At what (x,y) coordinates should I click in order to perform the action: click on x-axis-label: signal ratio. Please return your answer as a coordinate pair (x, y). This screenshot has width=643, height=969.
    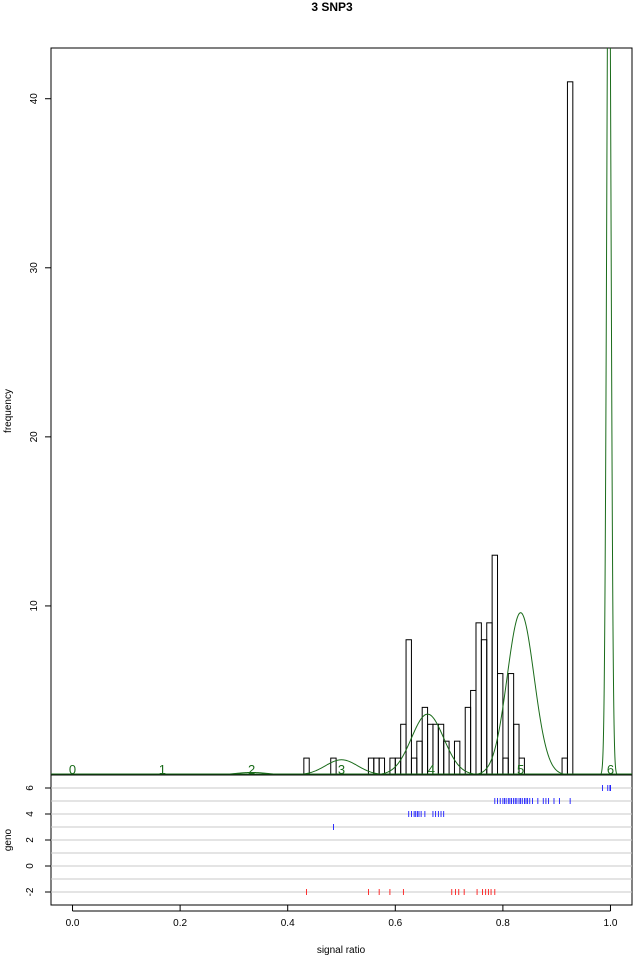
    Looking at the image, I should click on (341, 950).